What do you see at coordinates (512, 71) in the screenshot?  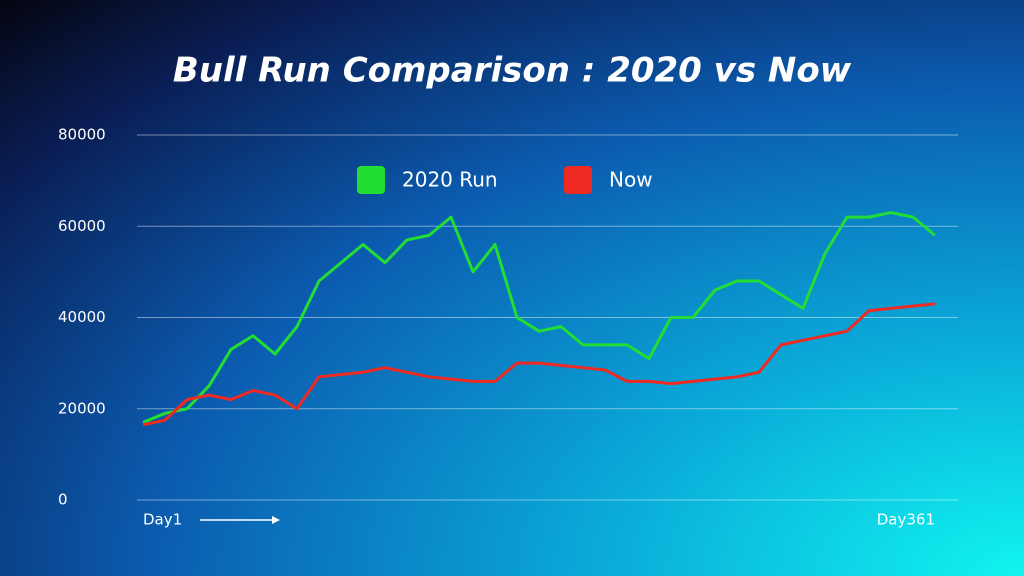 I see `chart-title: Bull Run Comparison : 2020 vs Now` at bounding box center [512, 71].